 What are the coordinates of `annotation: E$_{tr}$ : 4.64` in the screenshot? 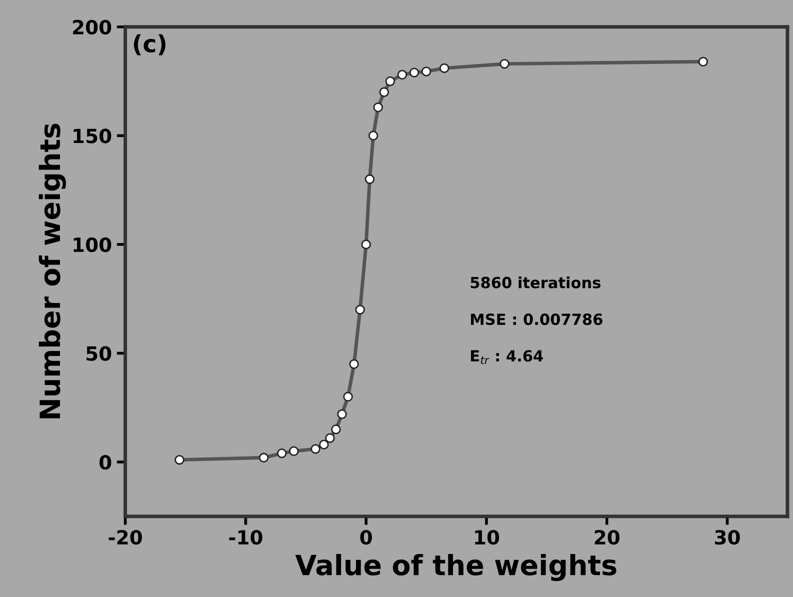 It's located at (507, 357).